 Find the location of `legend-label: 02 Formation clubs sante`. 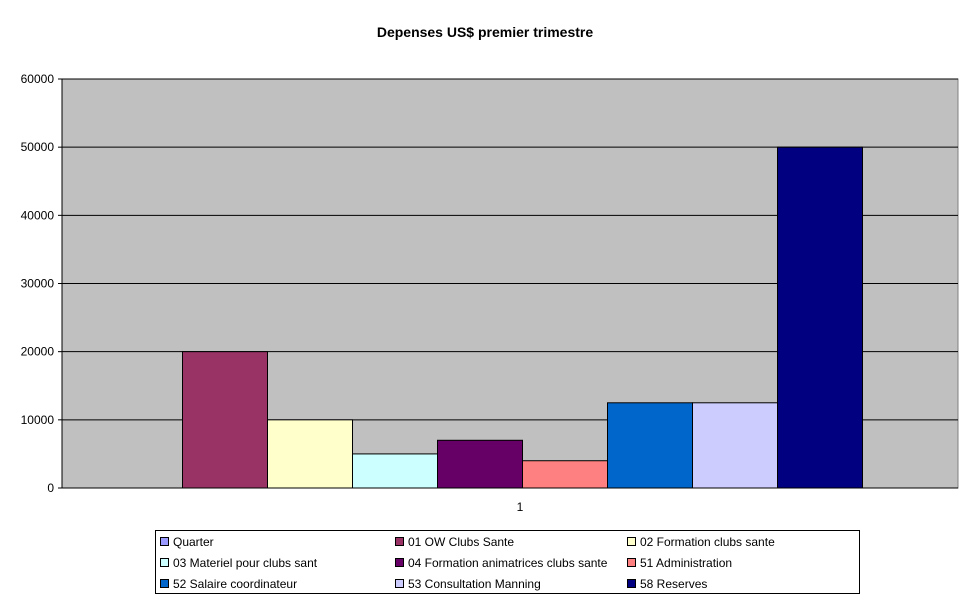

legend-label: 02 Formation clubs sante is located at coordinates (707, 541).